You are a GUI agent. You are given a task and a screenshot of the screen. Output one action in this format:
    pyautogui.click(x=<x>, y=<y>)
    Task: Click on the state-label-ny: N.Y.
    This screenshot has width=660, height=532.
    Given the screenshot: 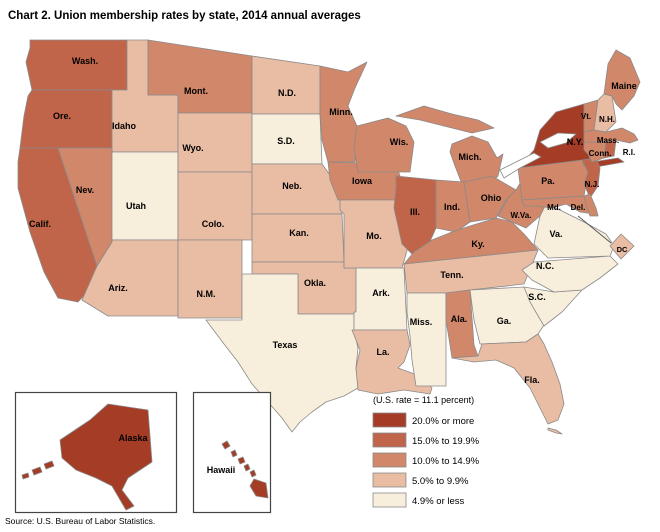 What is the action you would take?
    pyautogui.click(x=575, y=142)
    